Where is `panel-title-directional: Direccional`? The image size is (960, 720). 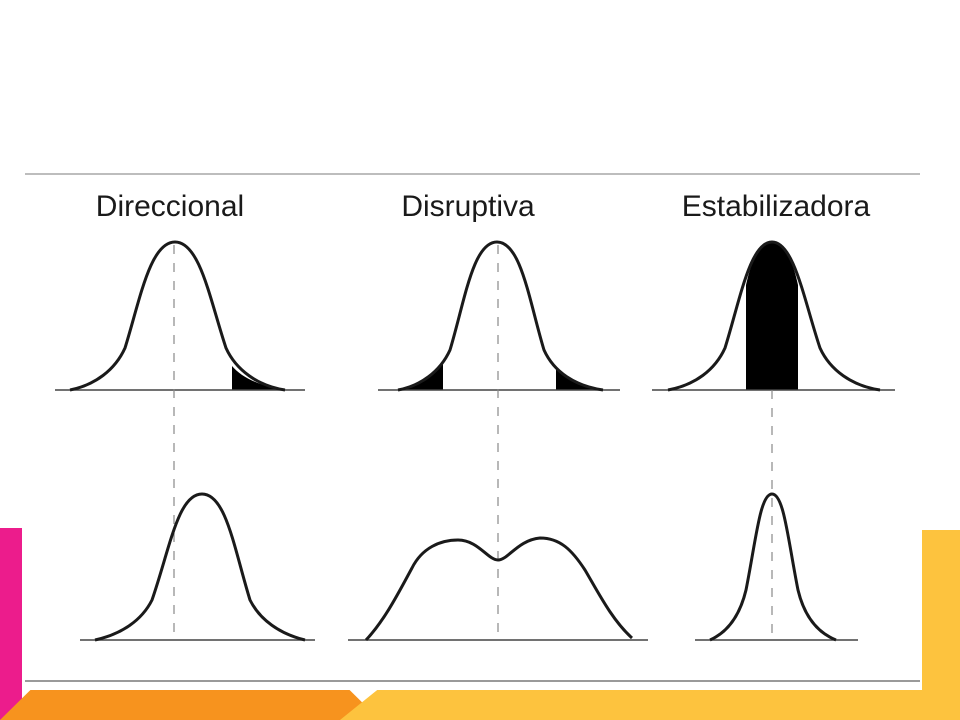
panel-title-directional: Direccional is located at coordinates (170, 206).